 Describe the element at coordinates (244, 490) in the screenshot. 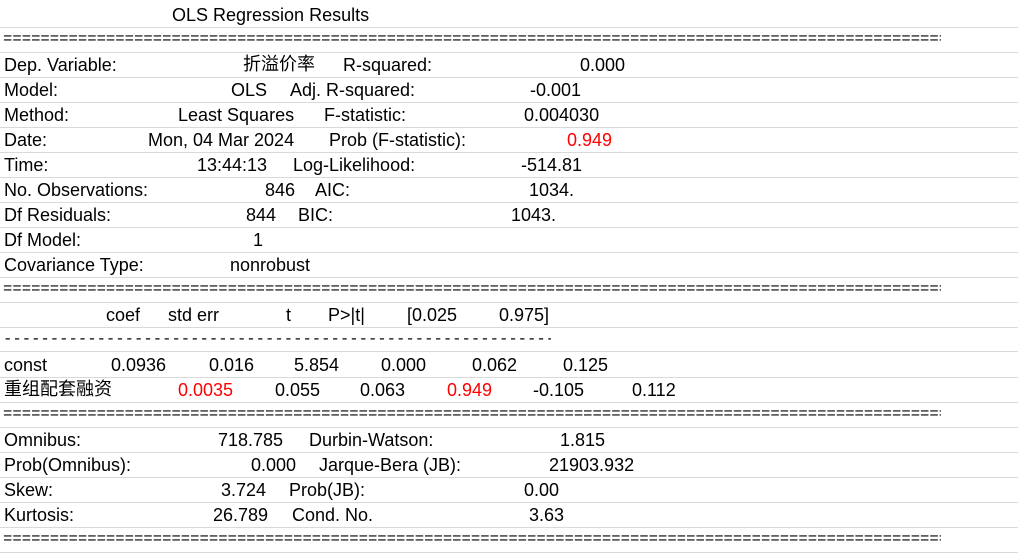

I see `skew-value: 3.724` at that location.